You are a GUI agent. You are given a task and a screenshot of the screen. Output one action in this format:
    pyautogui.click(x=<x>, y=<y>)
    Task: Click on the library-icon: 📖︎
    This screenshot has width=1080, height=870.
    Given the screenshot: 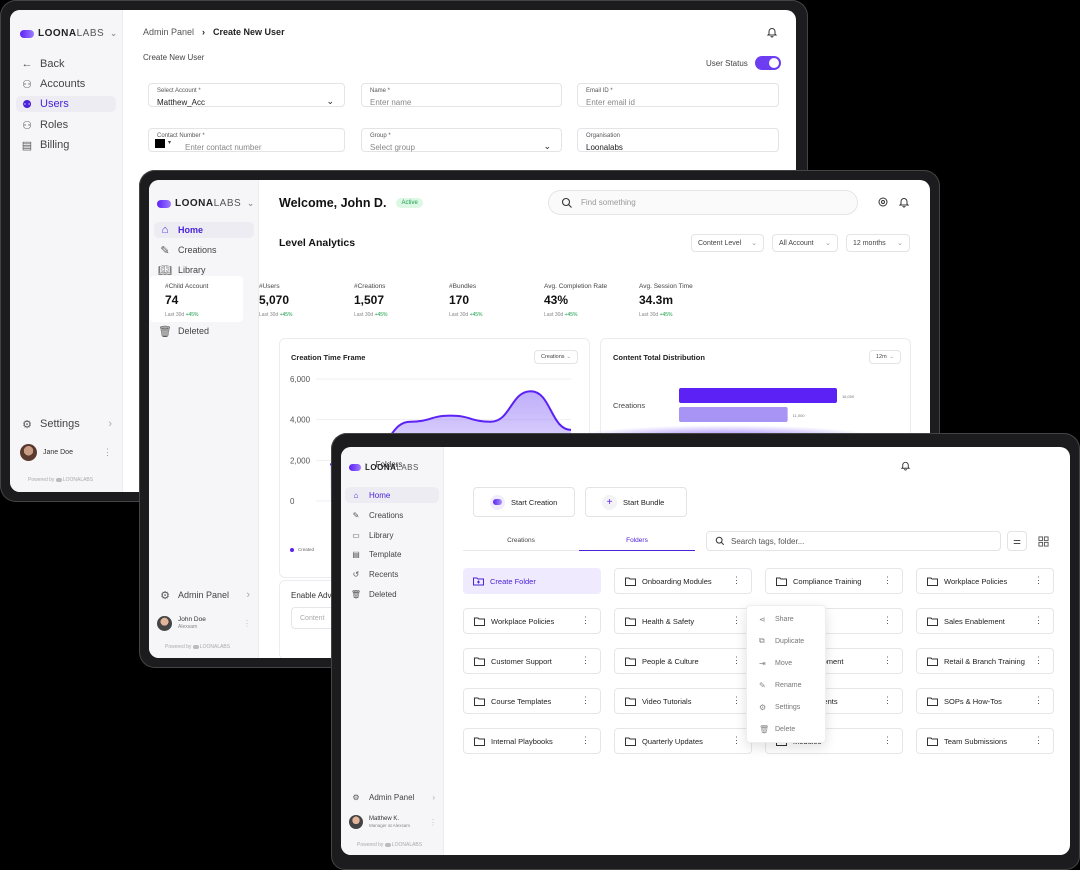 What is the action you would take?
    pyautogui.click(x=165, y=270)
    